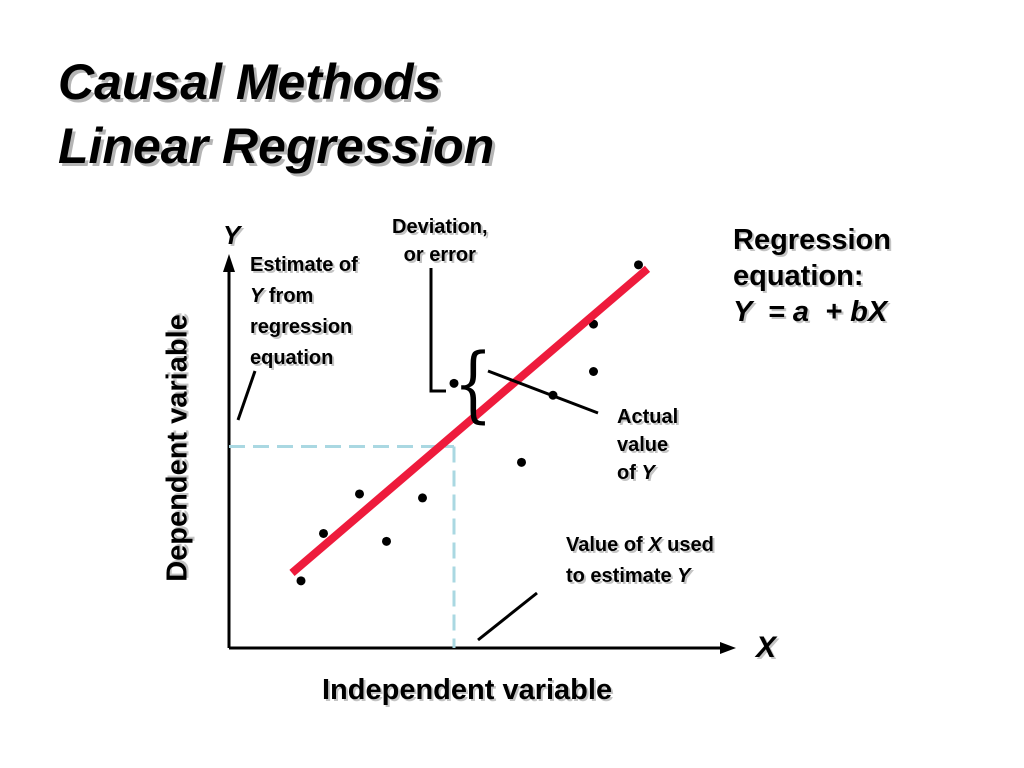 This screenshot has width=1024, height=768. What do you see at coordinates (246, 395) in the screenshot?
I see `estimate-callout-line` at bounding box center [246, 395].